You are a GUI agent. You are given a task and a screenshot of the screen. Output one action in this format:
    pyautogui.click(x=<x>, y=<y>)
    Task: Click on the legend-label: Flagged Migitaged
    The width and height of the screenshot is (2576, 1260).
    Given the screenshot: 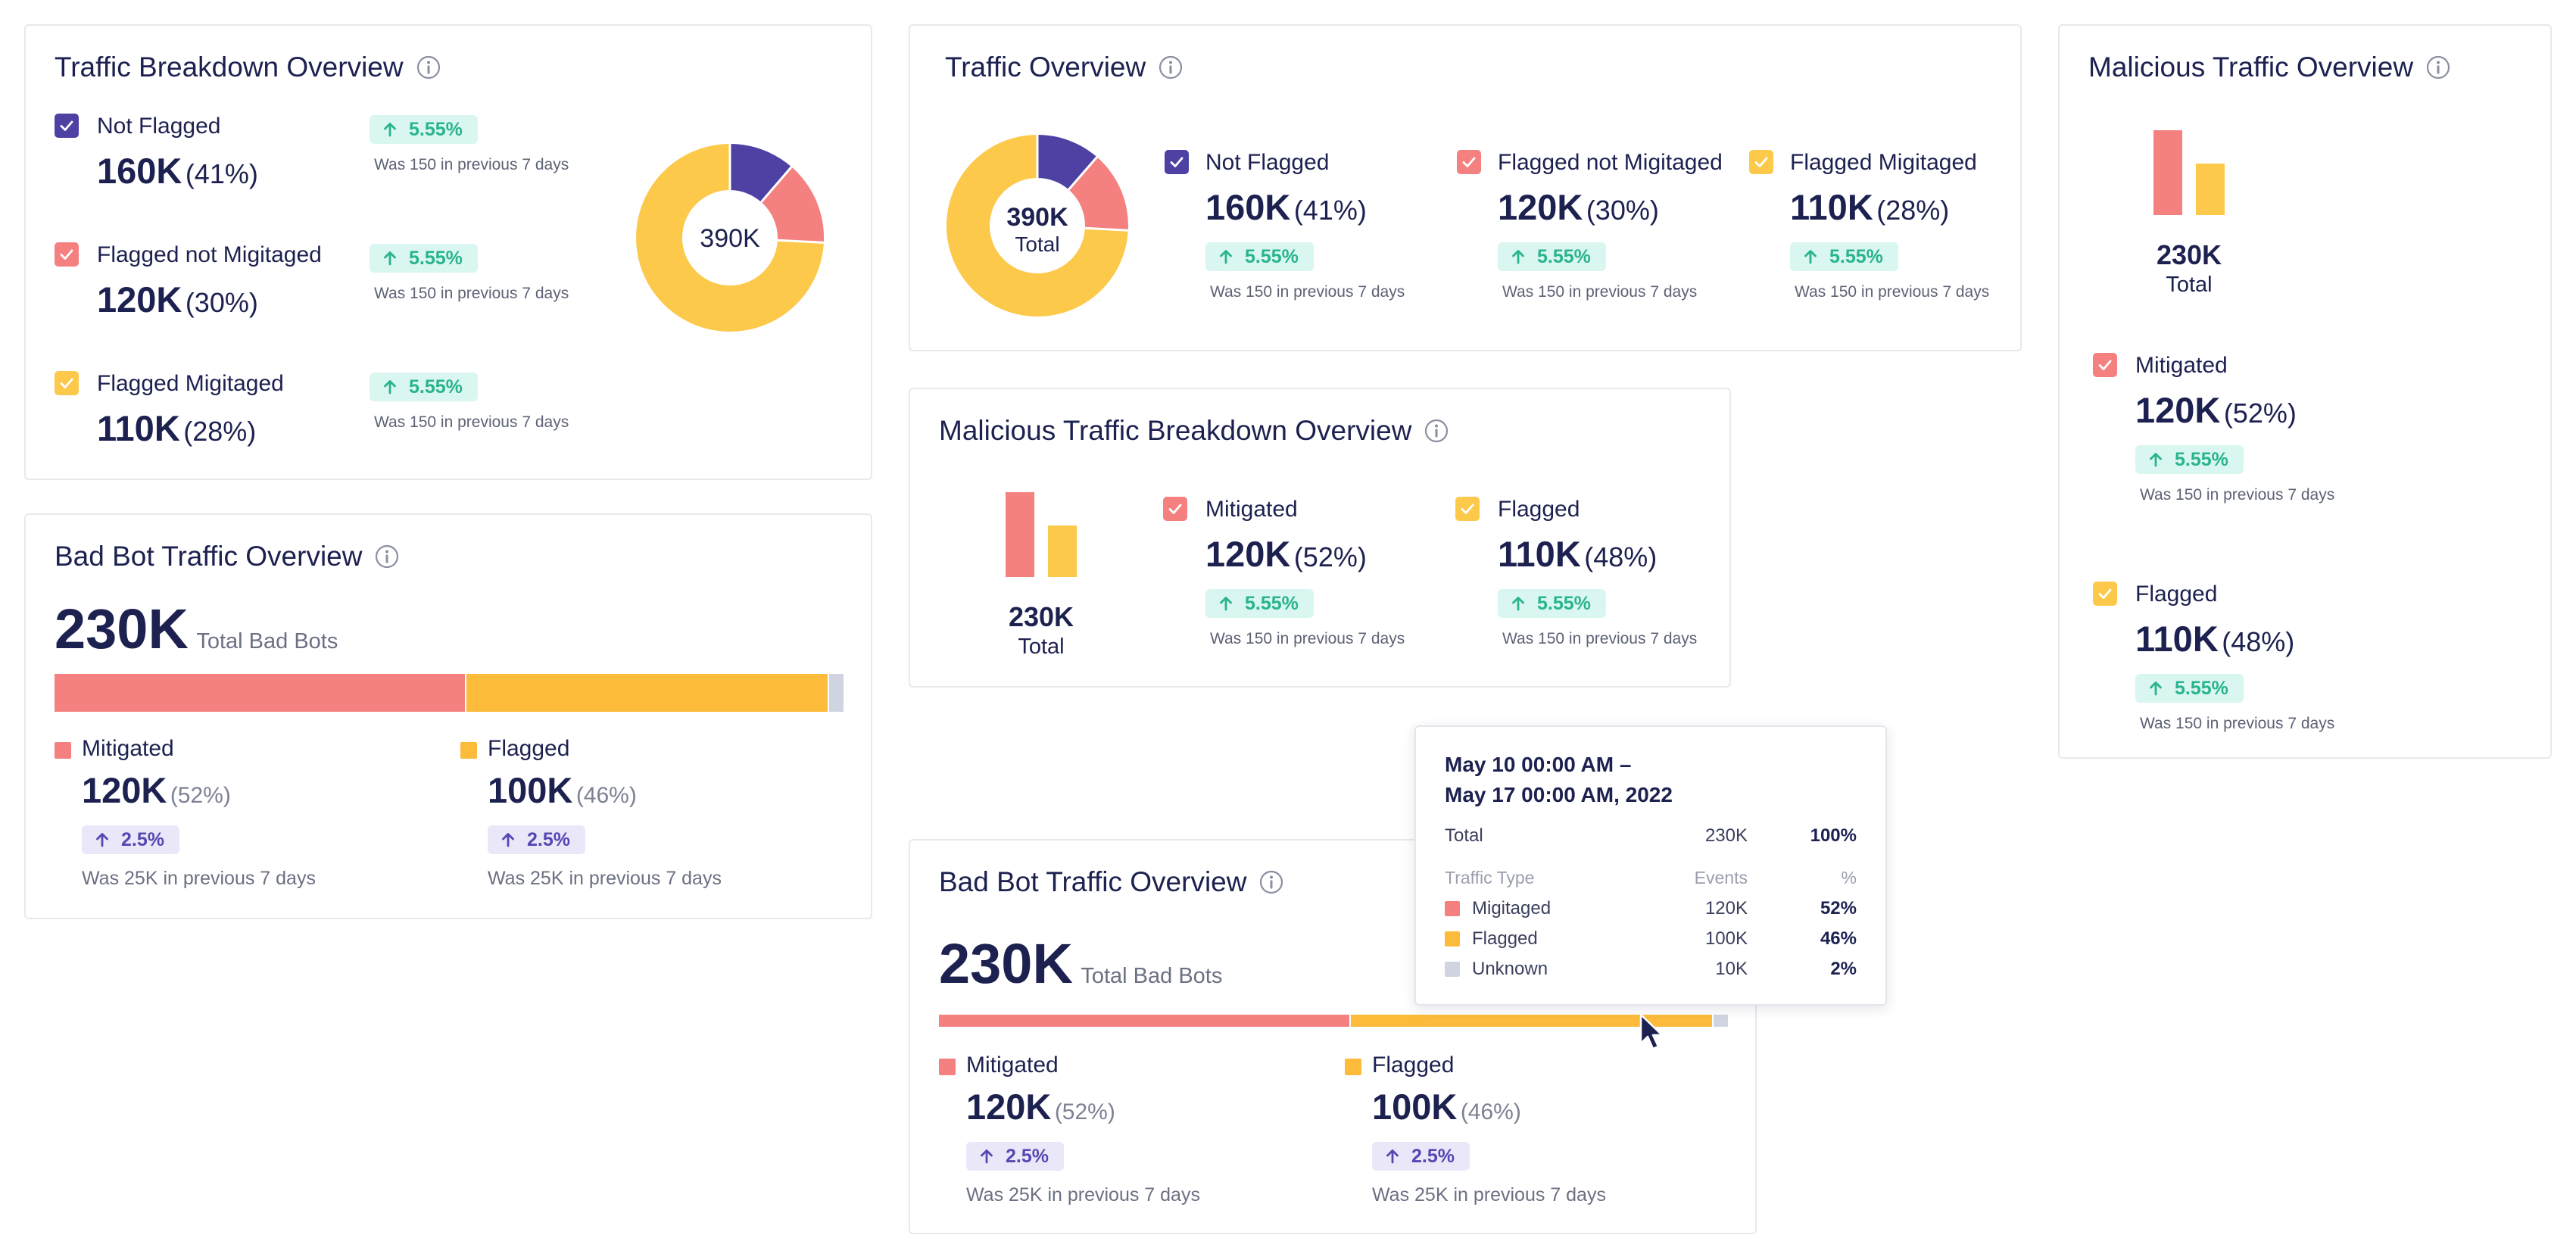 What is the action you would take?
    pyautogui.click(x=190, y=383)
    